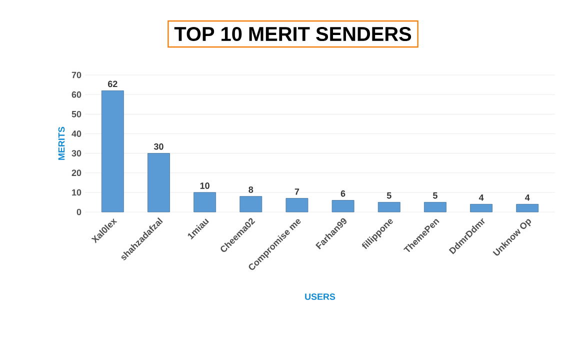 This screenshot has height=342, width=587. What do you see at coordinates (159, 146) in the screenshot?
I see `data-label: 30` at bounding box center [159, 146].